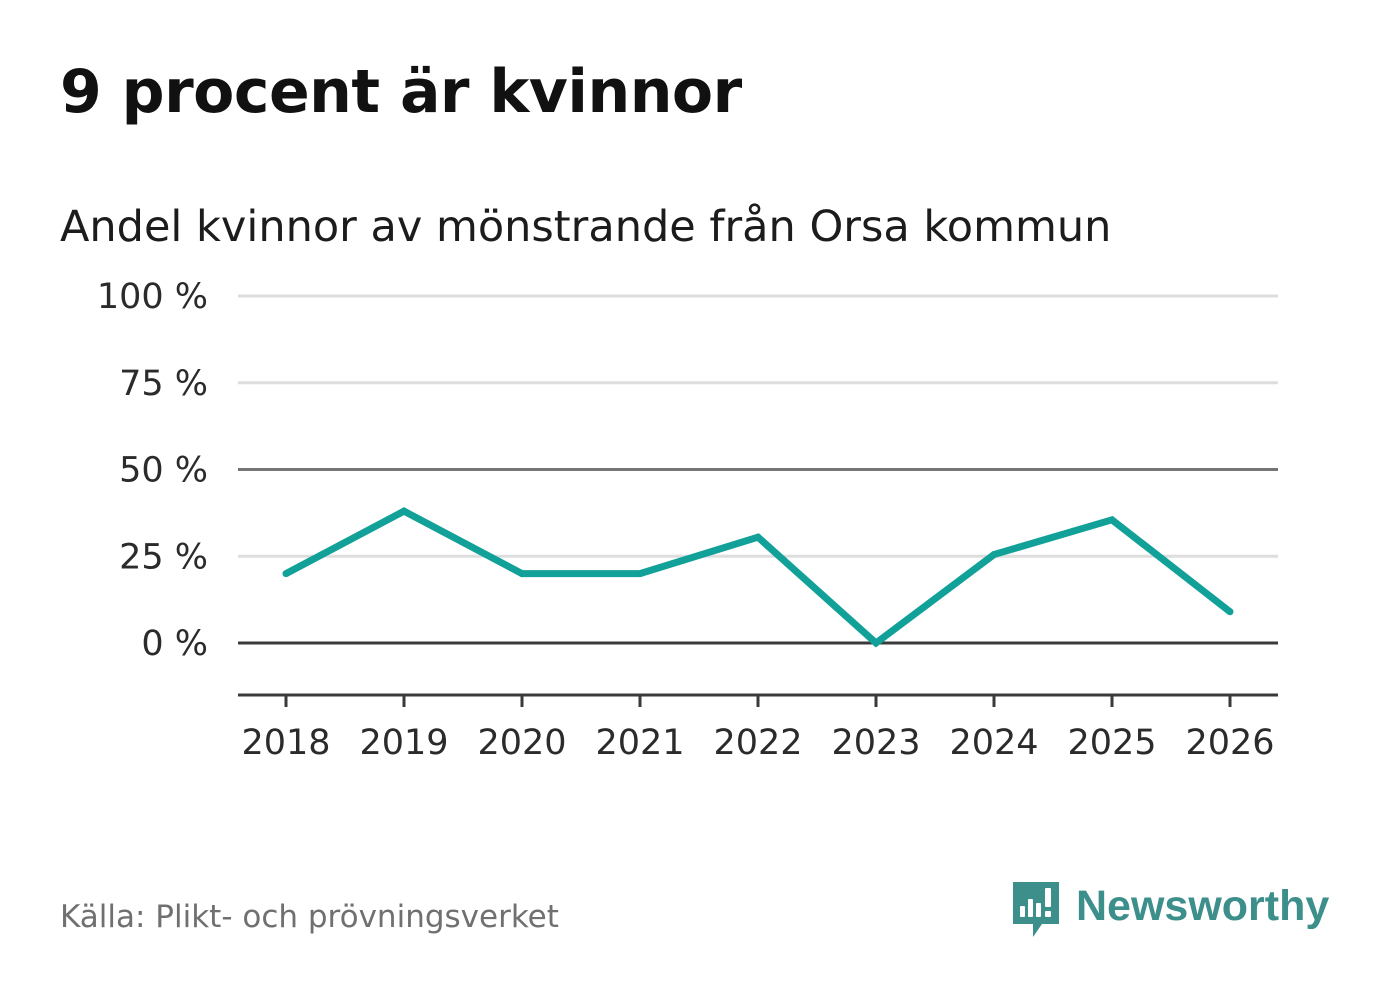 Image resolution: width=1382 pixels, height=999 pixels. Describe the element at coordinates (1230, 612) in the screenshot. I see `data-point-2026` at that location.